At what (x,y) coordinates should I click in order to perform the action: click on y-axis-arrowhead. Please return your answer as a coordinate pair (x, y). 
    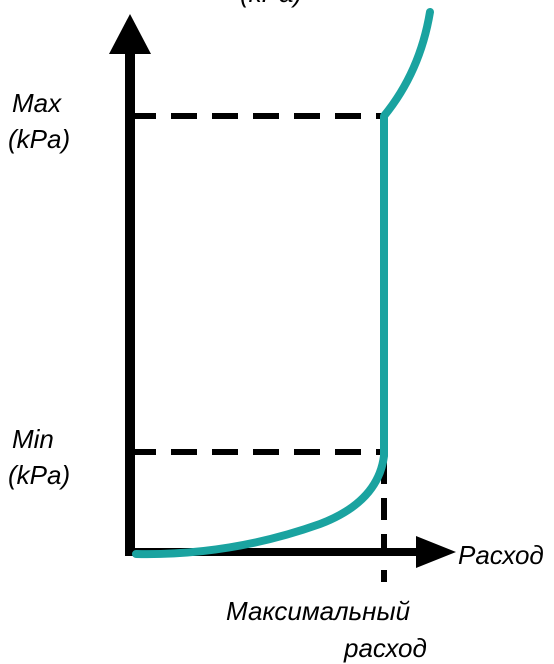
    Looking at the image, I should click on (130, 34).